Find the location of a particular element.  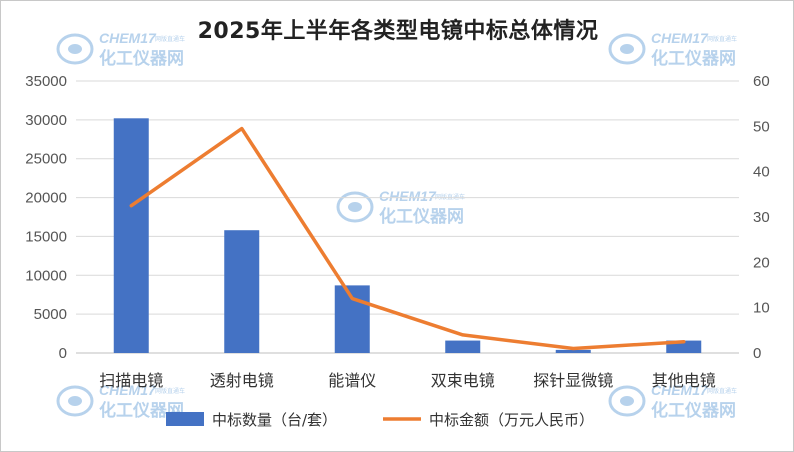

y-left-tick-label: 5000 is located at coordinates (50, 314).